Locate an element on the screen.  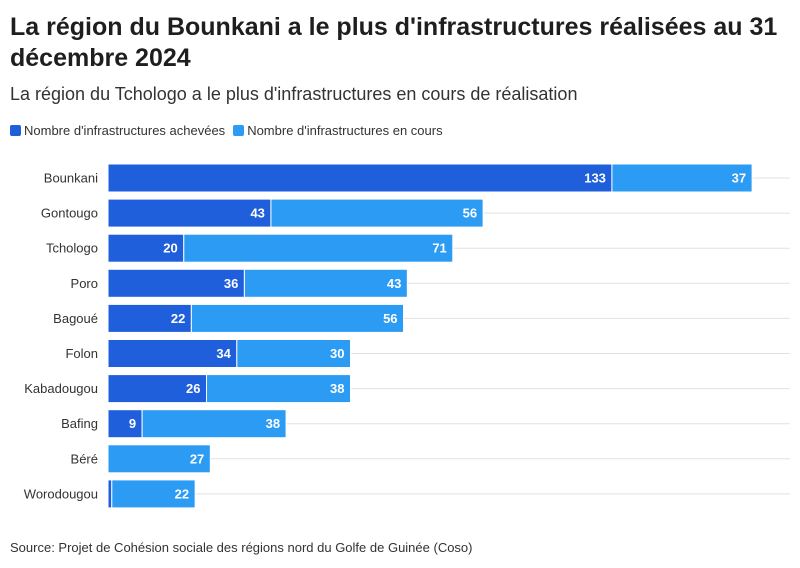
category-label: Tchologo is located at coordinates (72, 248).